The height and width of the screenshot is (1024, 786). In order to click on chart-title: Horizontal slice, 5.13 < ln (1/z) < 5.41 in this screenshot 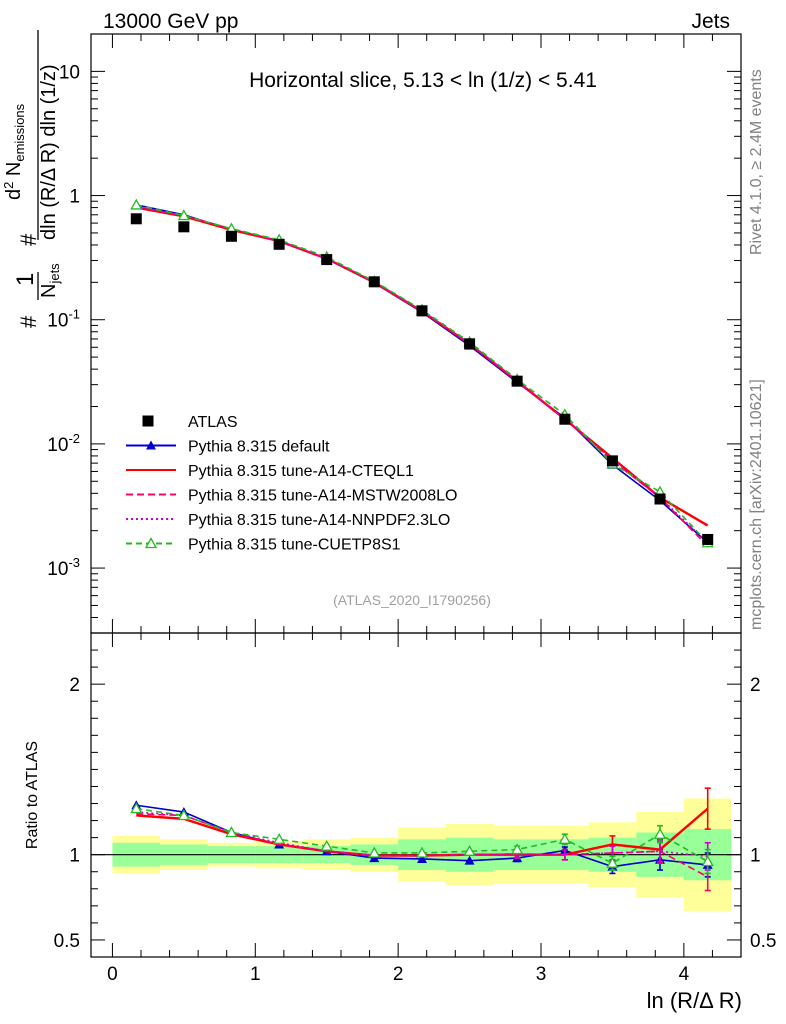, I will do `click(423, 80)`.